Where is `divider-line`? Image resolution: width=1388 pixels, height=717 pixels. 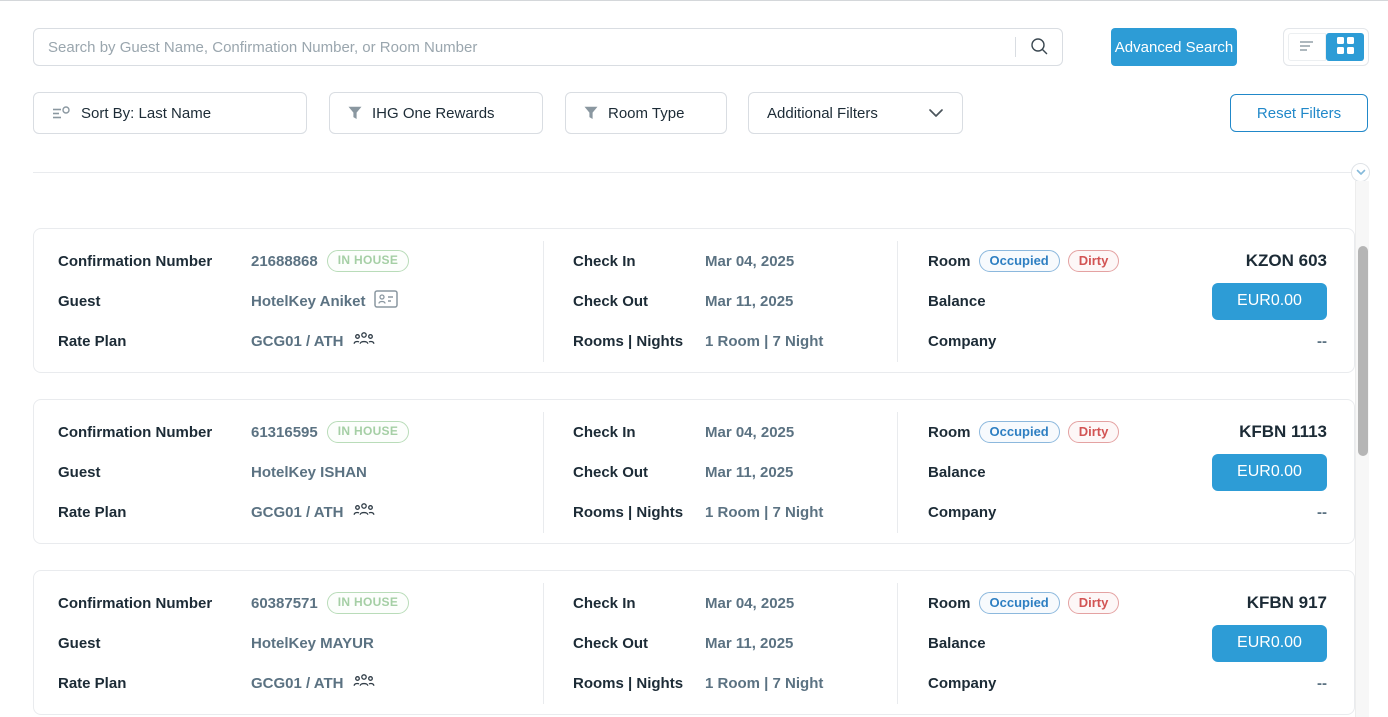
divider-line is located at coordinates (693, 172).